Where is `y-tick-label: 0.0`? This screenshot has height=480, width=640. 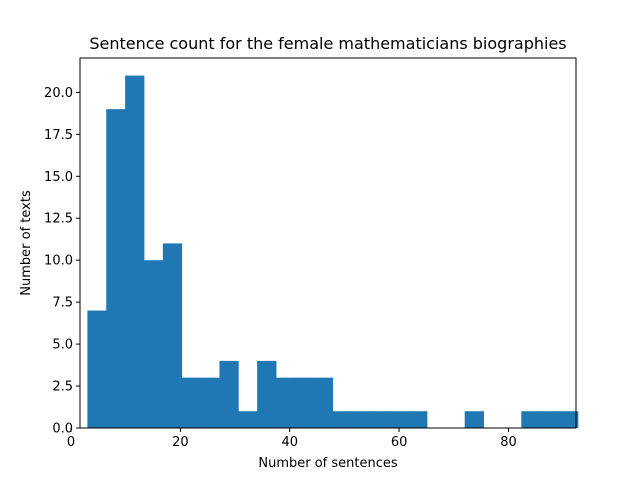
y-tick-label: 0.0 is located at coordinates (62, 429).